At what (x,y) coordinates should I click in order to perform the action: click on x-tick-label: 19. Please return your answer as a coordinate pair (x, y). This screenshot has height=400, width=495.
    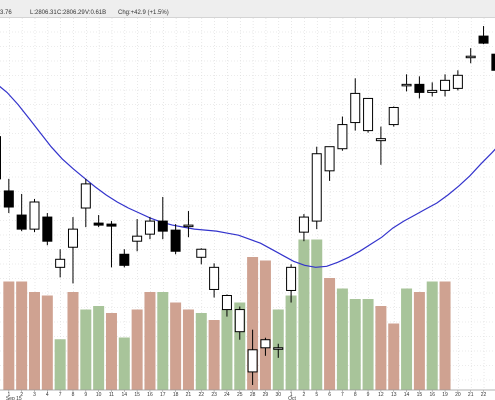
    Looking at the image, I should click on (445, 395).